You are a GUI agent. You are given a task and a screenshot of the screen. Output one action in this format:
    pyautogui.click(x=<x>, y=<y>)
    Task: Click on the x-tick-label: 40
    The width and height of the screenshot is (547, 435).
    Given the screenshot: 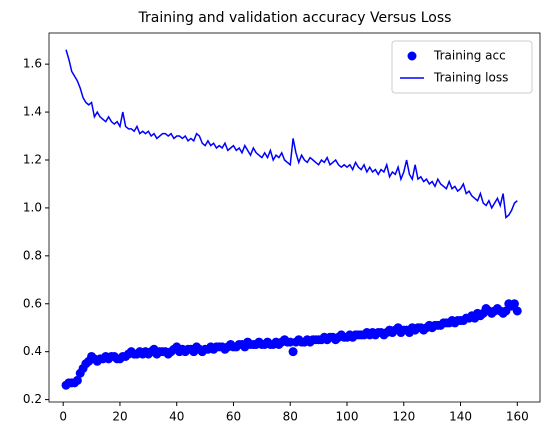 What is the action you would take?
    pyautogui.click(x=176, y=417)
    